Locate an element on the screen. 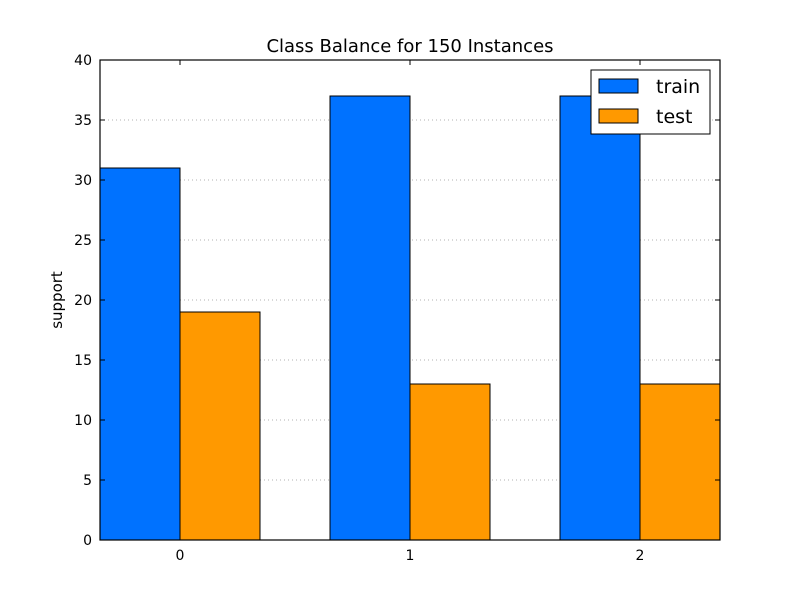  y-tick-label: 35 is located at coordinates (83, 121).